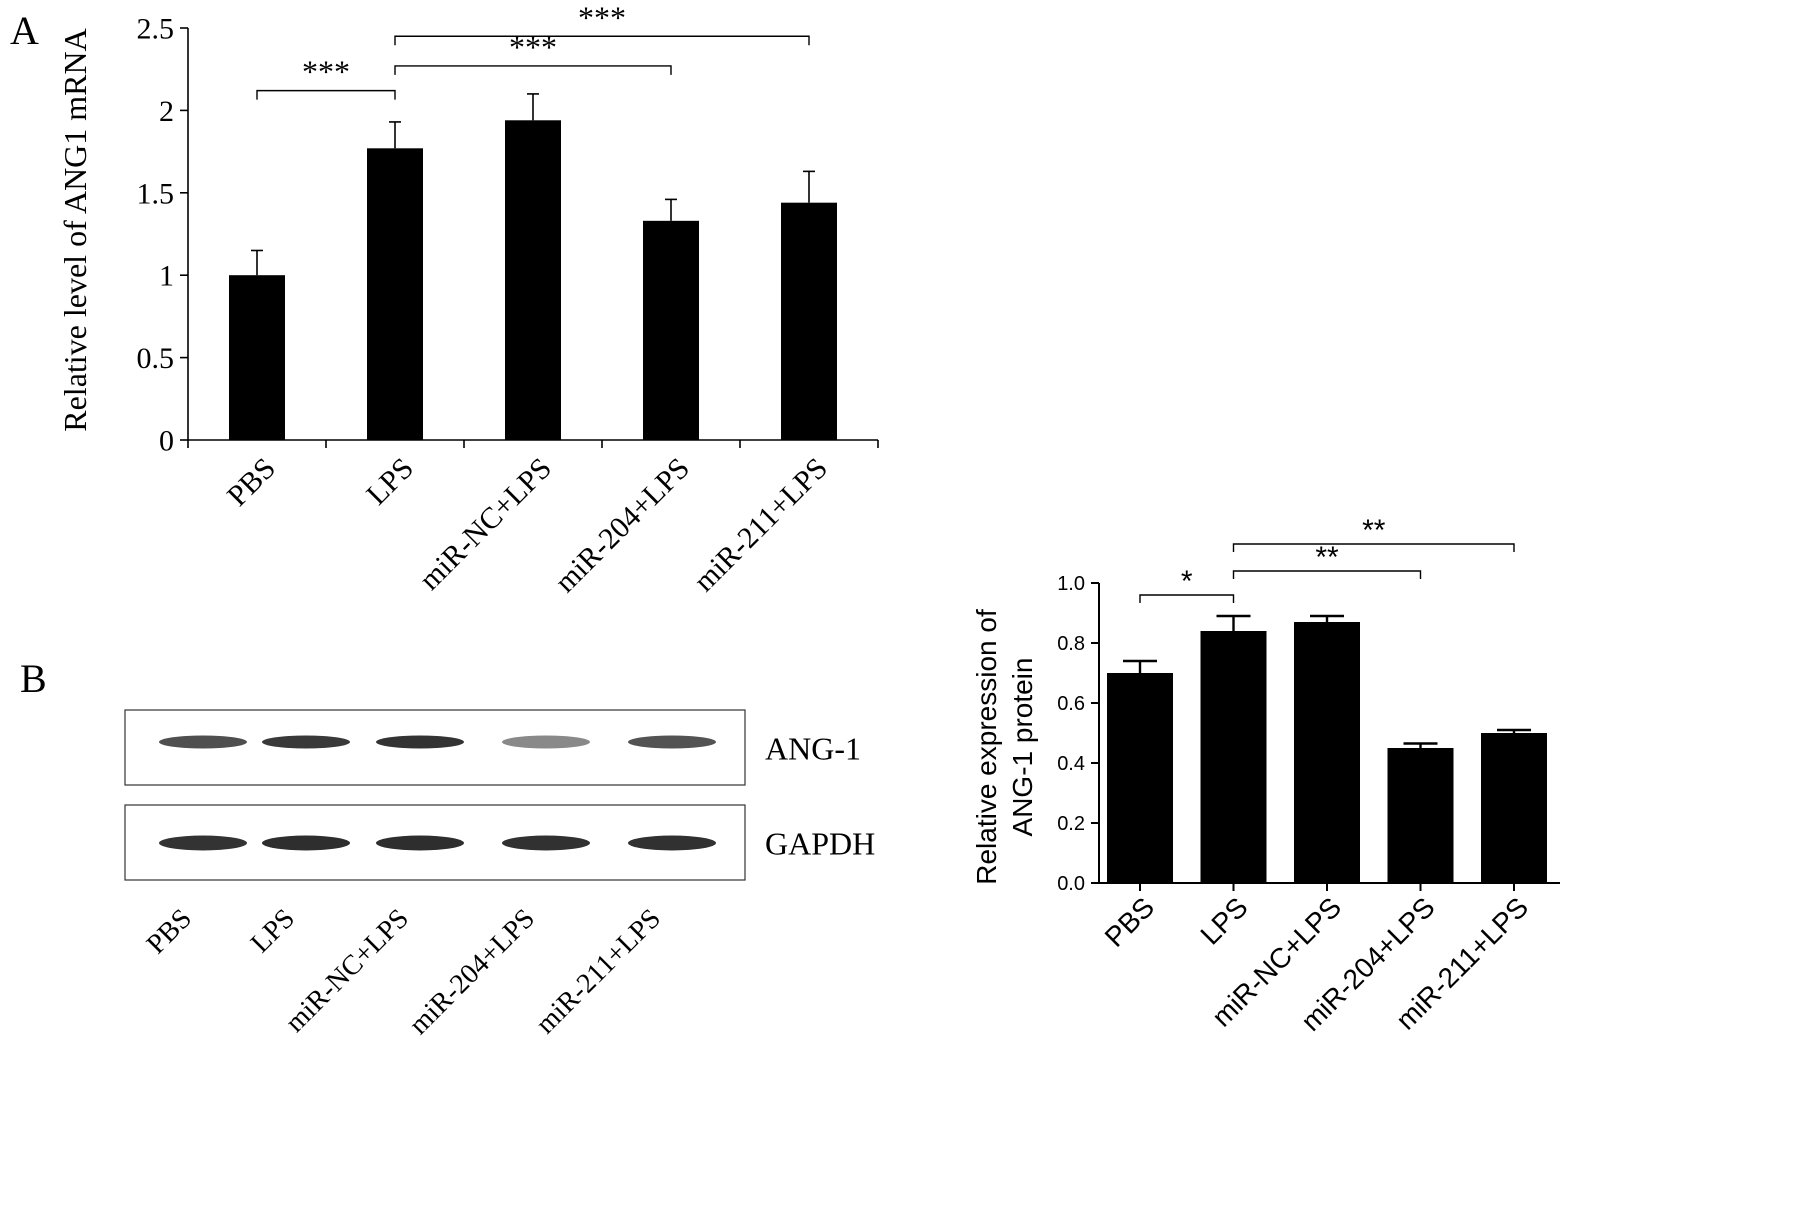 This screenshot has width=1795, height=1215. Describe the element at coordinates (347, 970) in the screenshot. I see `blot-lane-mir-nc-lps: miR-NC+LPS` at that location.